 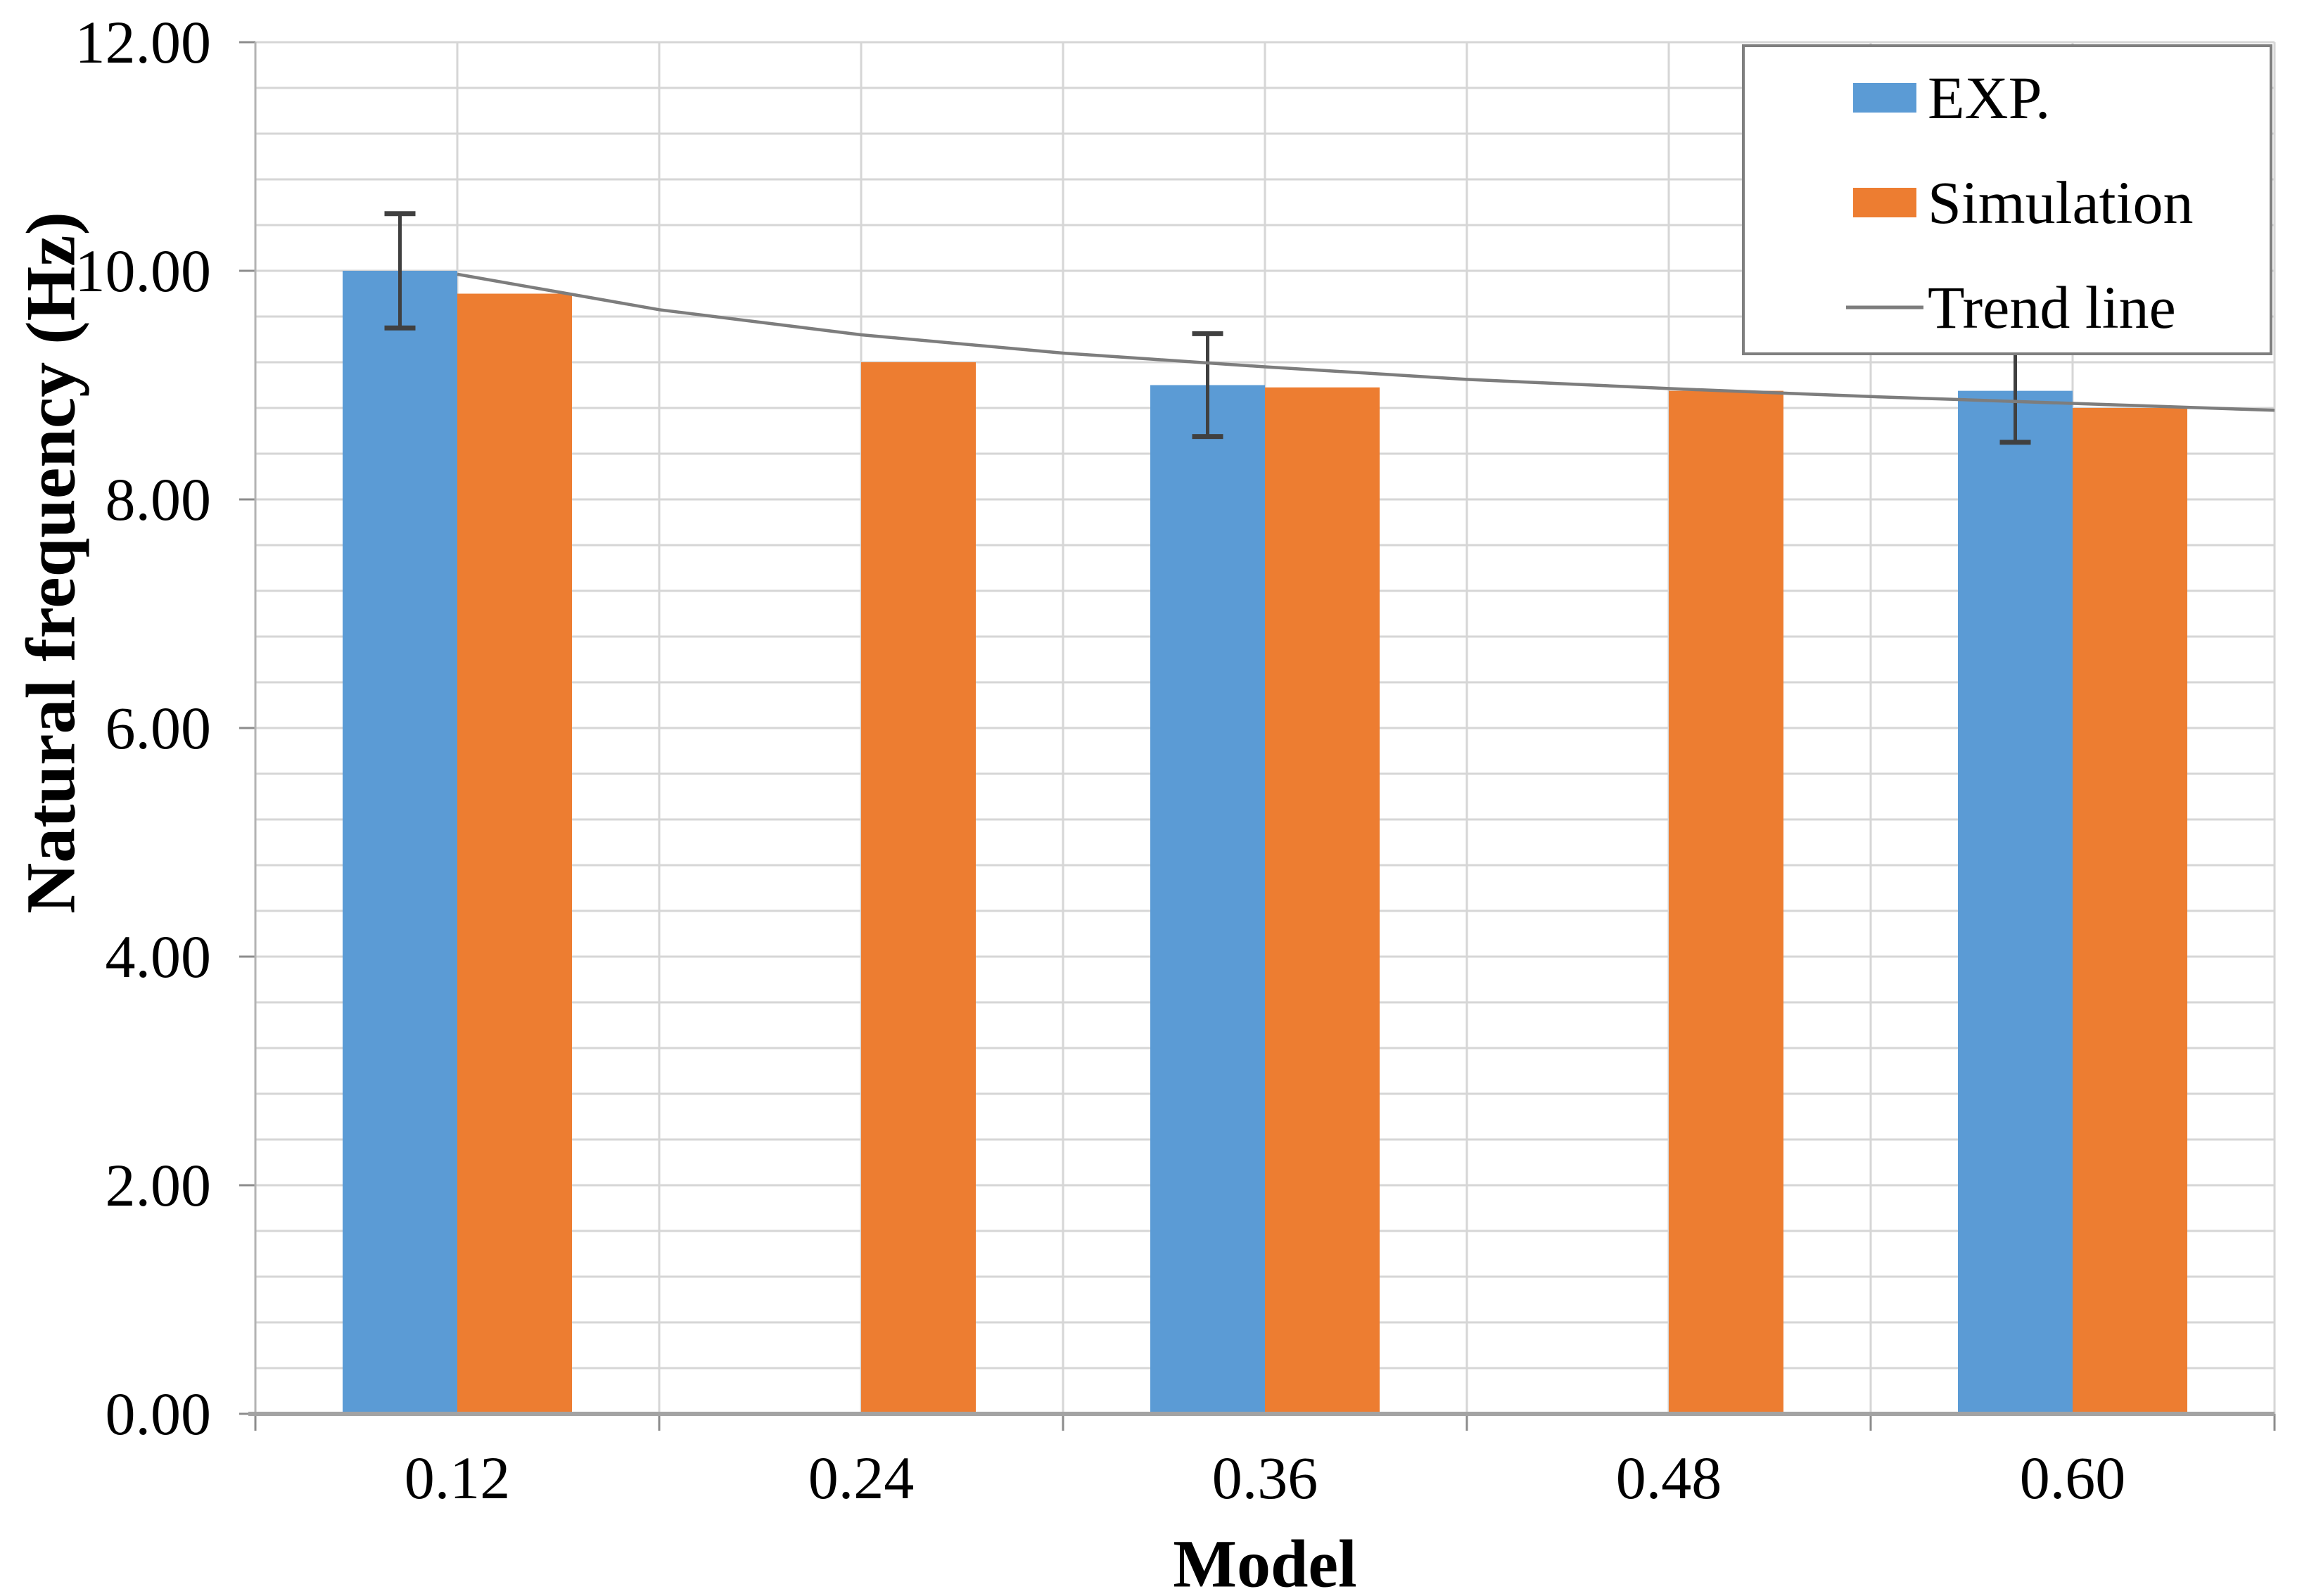 I want to click on legend-label: Trend line, so click(x=2052, y=307).